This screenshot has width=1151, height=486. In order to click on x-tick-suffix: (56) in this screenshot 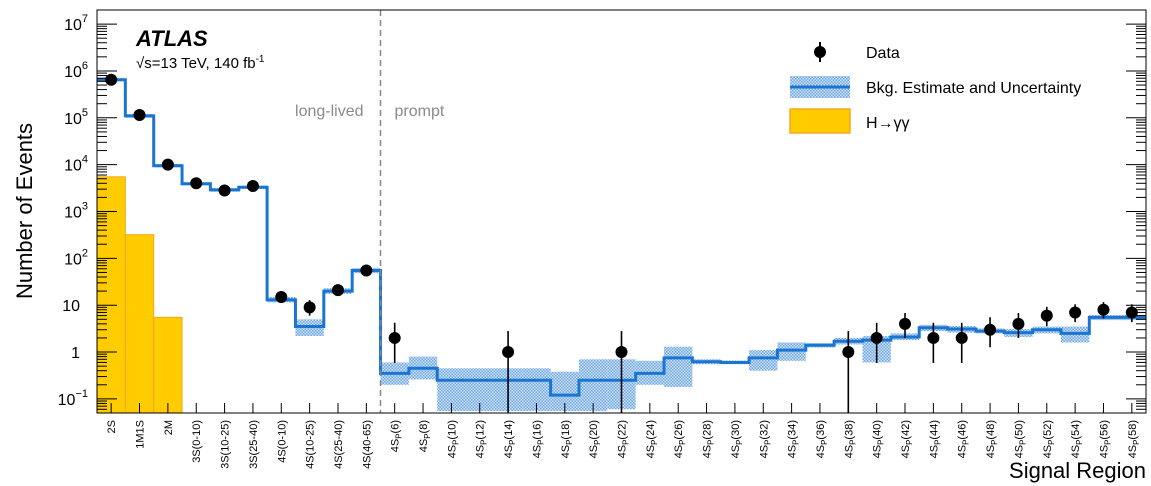, I will do `click(1104, 430)`.